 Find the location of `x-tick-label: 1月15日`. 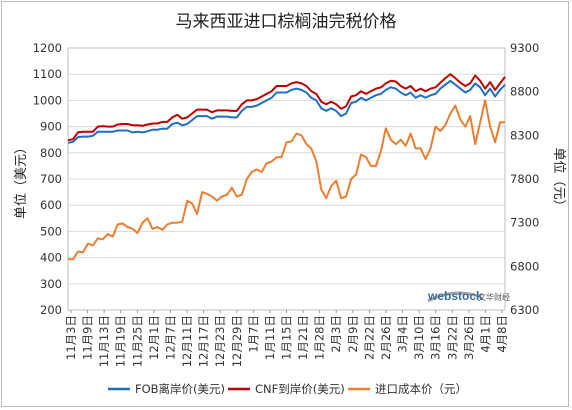

x-tick-label: 1月15日 is located at coordinates (287, 337).